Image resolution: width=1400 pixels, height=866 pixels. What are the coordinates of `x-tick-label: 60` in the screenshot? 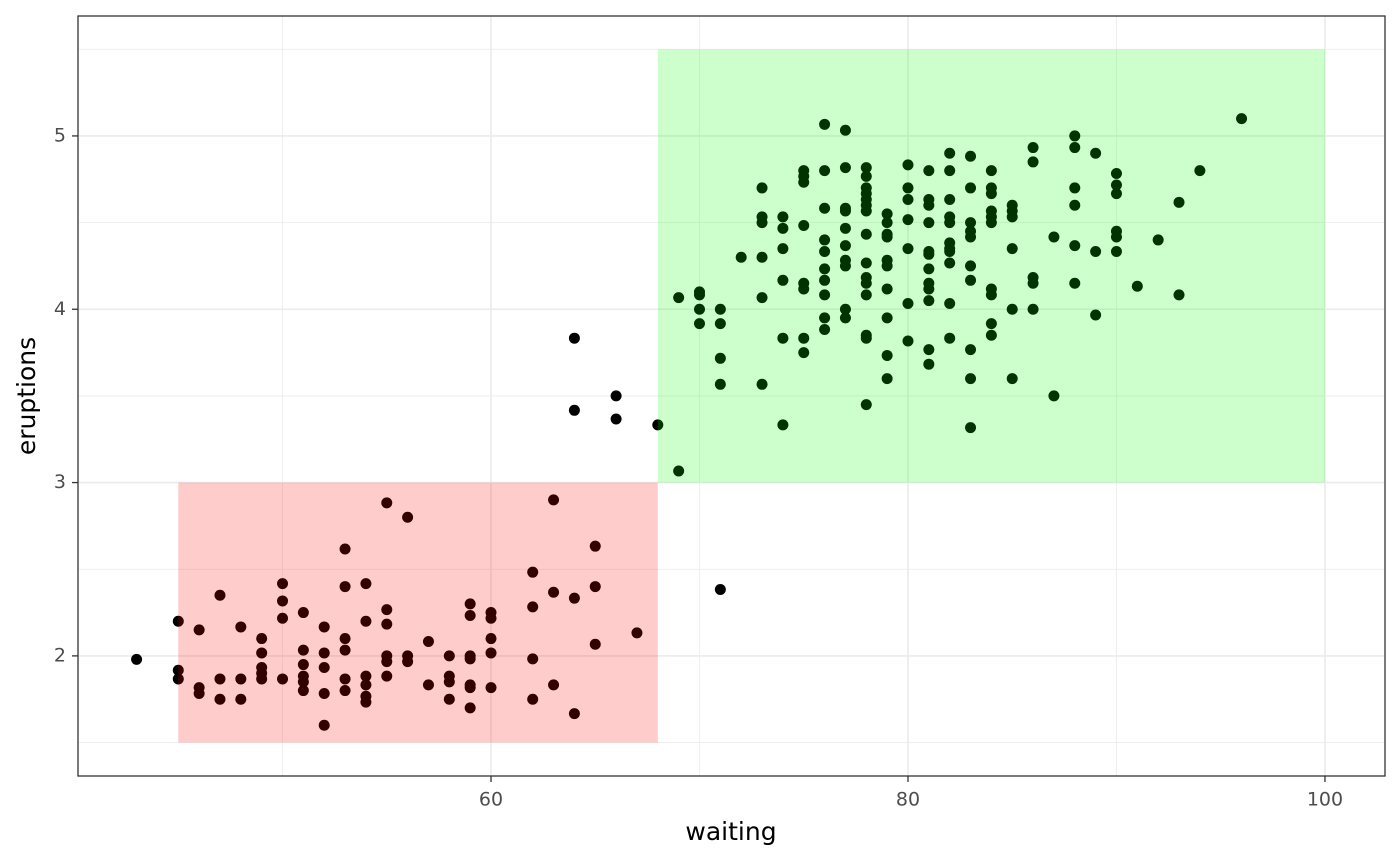 It's located at (491, 800).